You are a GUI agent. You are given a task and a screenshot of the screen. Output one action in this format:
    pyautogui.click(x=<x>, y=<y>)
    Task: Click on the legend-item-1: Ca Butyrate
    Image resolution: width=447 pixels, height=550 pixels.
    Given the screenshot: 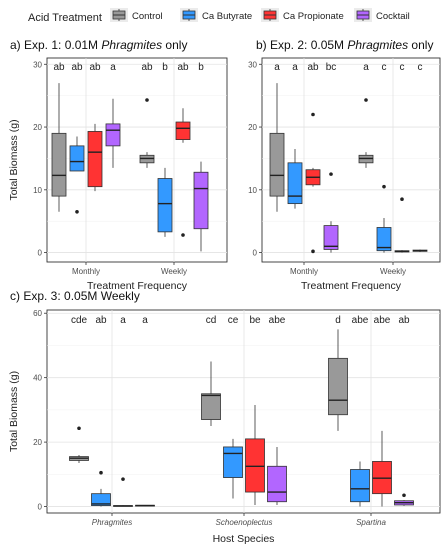 What is the action you would take?
    pyautogui.click(x=216, y=15)
    